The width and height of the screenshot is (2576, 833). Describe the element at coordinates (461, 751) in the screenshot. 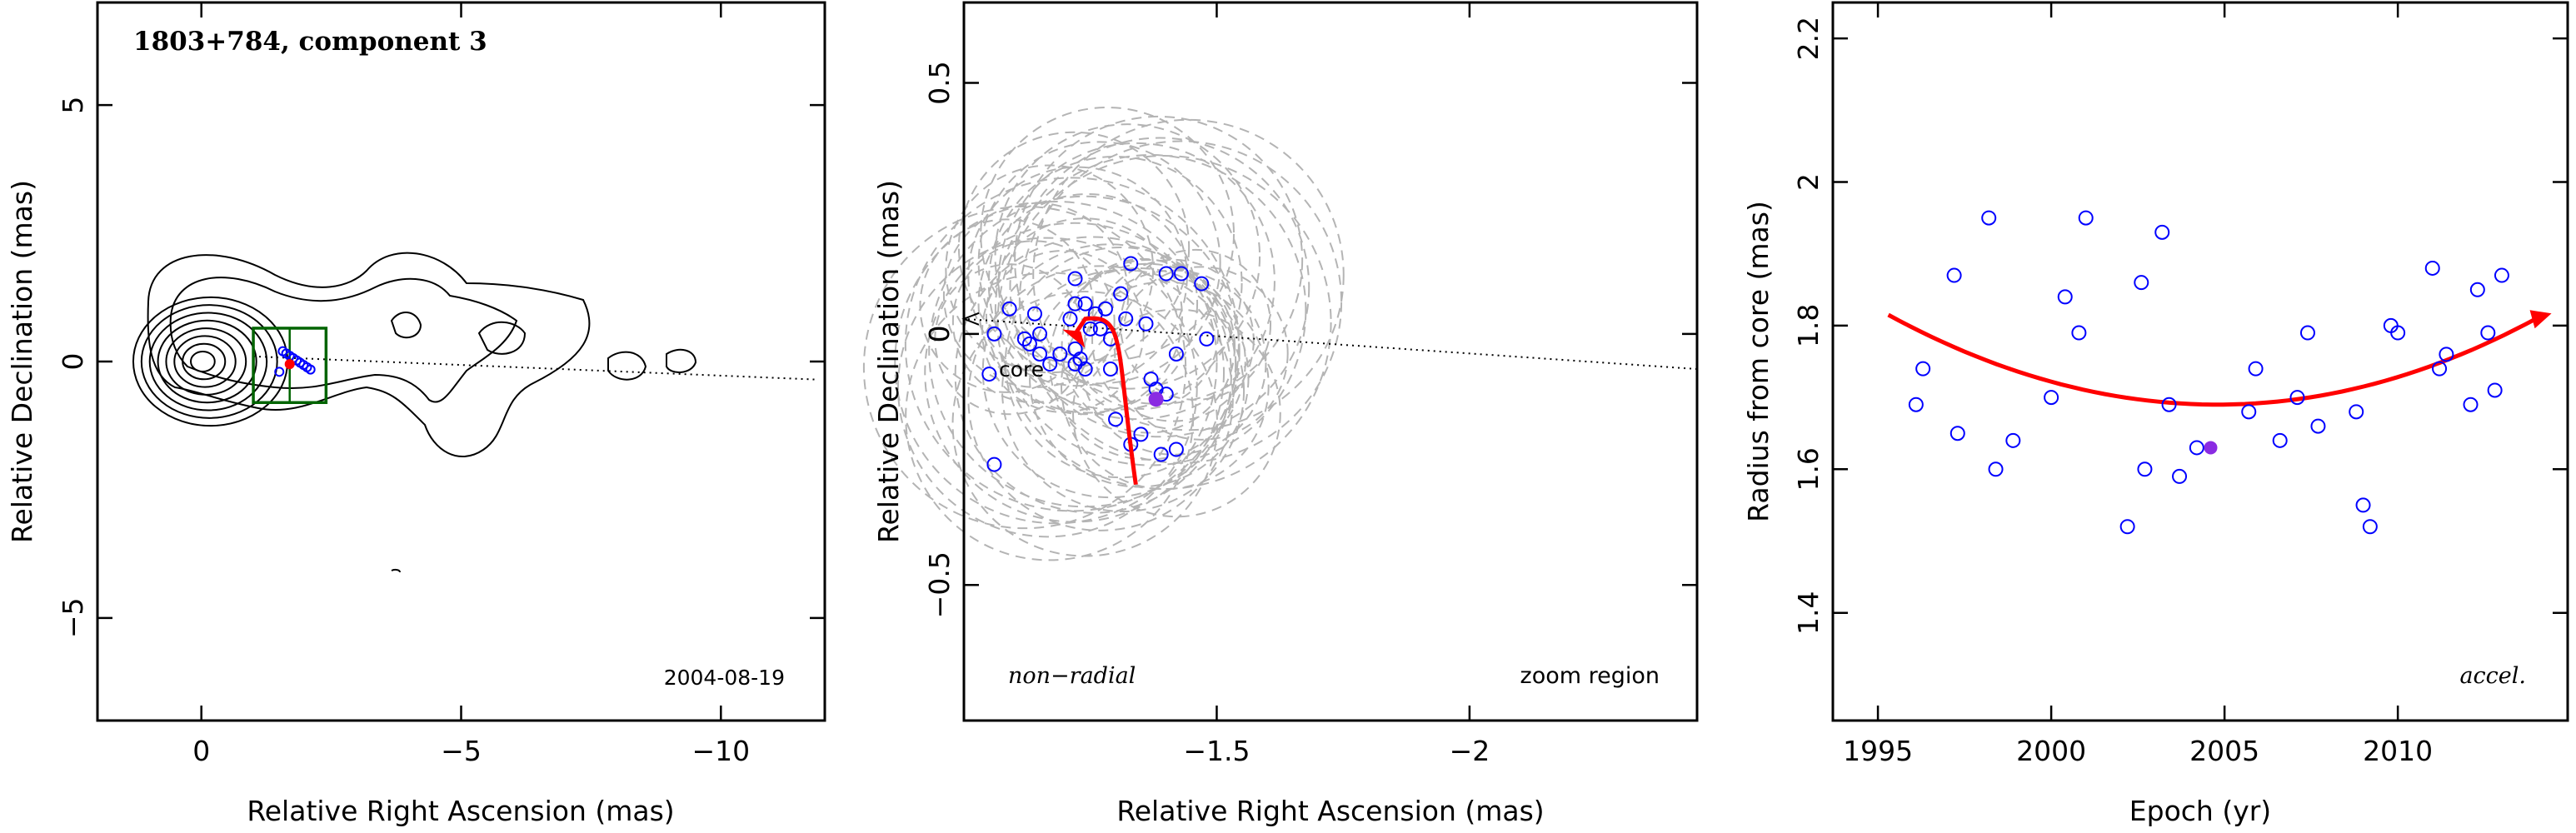

I see `x-tick-label: −5` at that location.